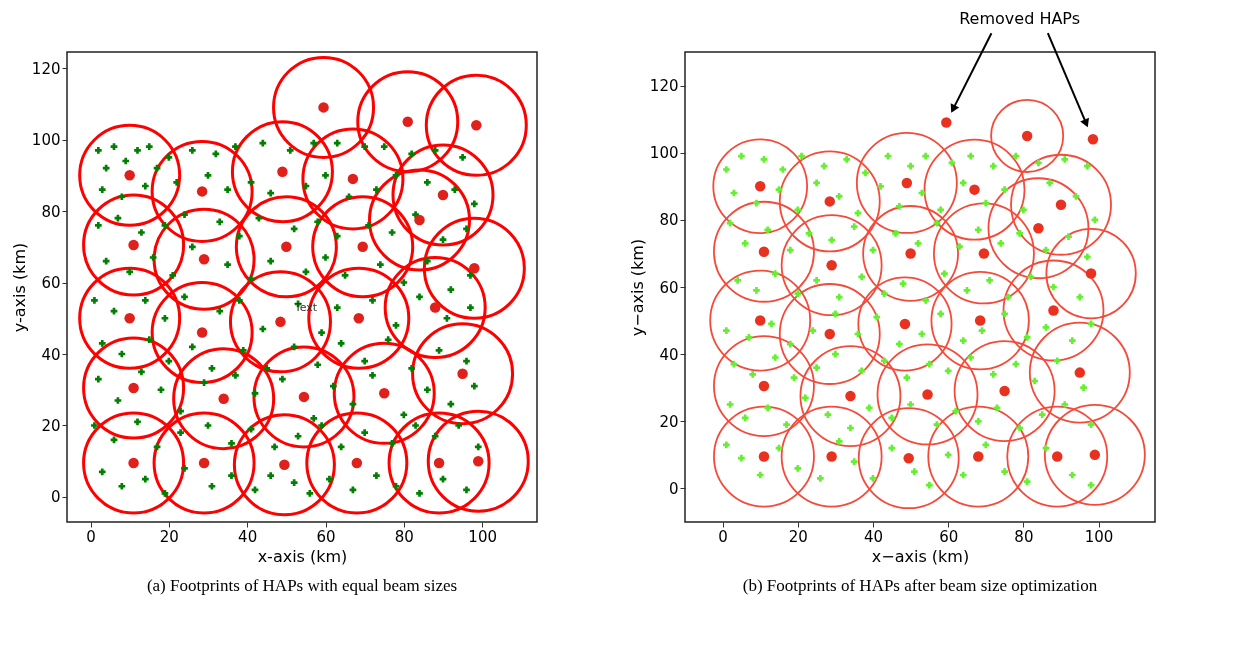  I want to click on x-axis-title: x-axis (km), so click(302, 556).